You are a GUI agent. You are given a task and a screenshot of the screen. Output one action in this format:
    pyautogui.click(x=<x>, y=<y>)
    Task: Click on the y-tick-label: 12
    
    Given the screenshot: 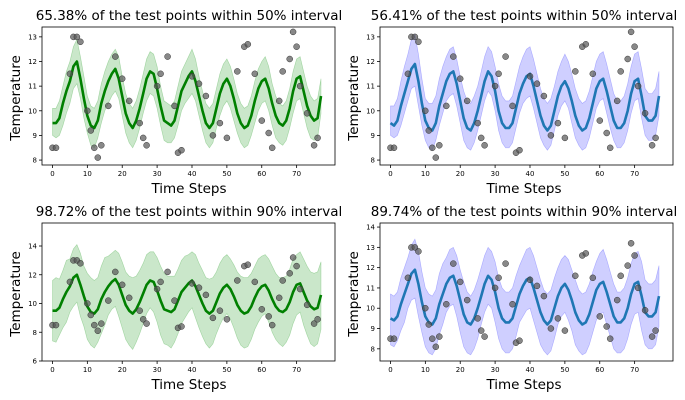 What is the action you would take?
    pyautogui.click(x=370, y=268)
    